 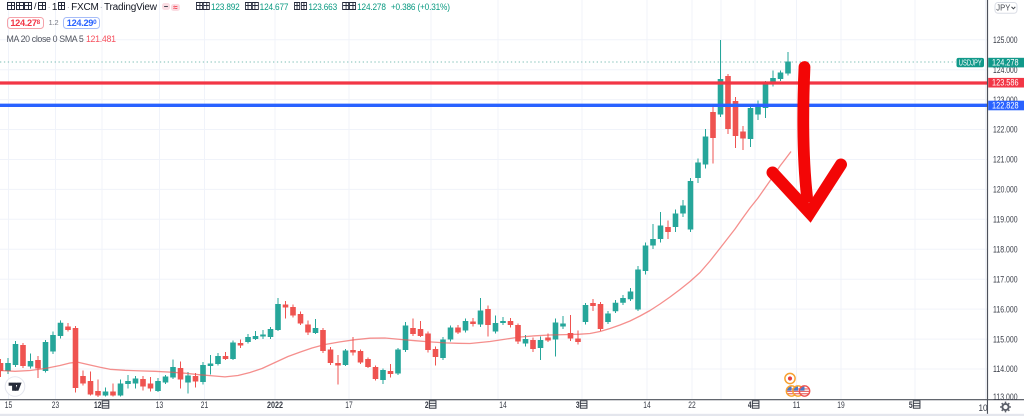 What do you see at coordinates (1005, 100) in the screenshot?
I see `svg-text: 123.000` at bounding box center [1005, 100].